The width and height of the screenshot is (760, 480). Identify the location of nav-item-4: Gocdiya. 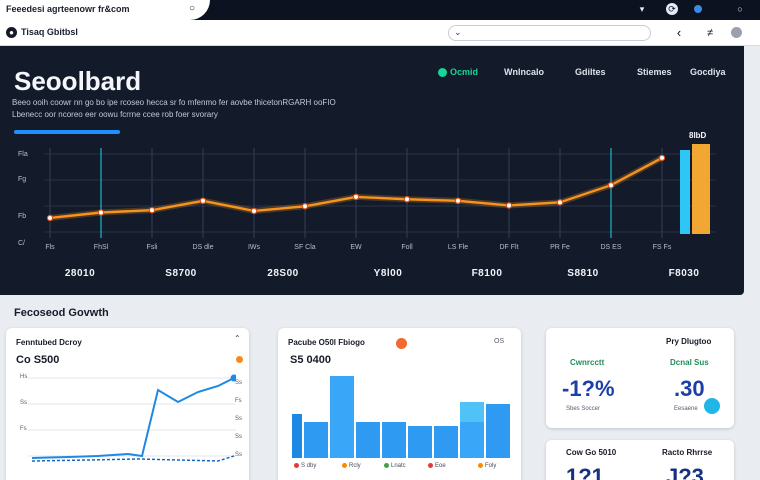
(708, 72).